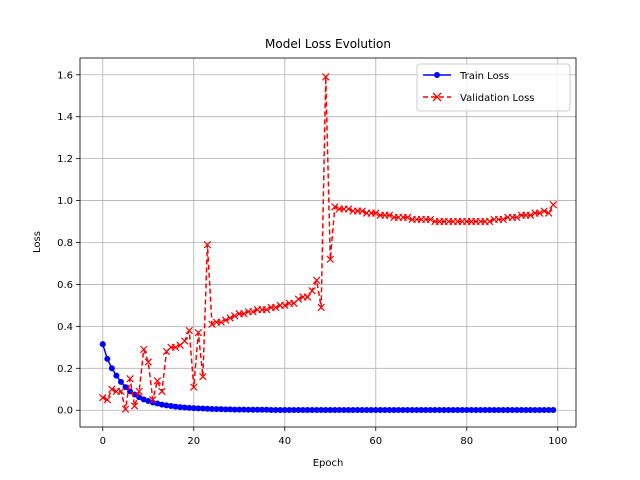  I want to click on legend: Train Loss Validation Loss, so click(493, 87).